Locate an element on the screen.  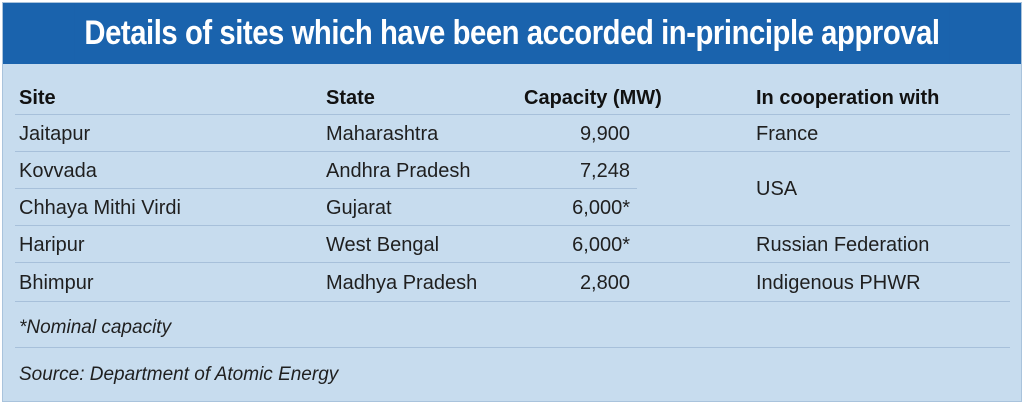
header-site: Site is located at coordinates (37, 98).